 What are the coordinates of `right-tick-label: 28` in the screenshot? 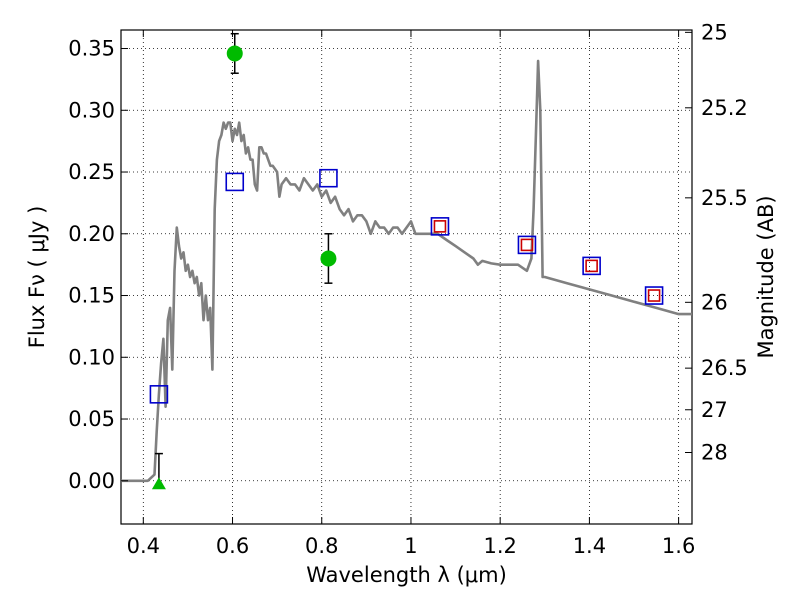 It's located at (714, 452).